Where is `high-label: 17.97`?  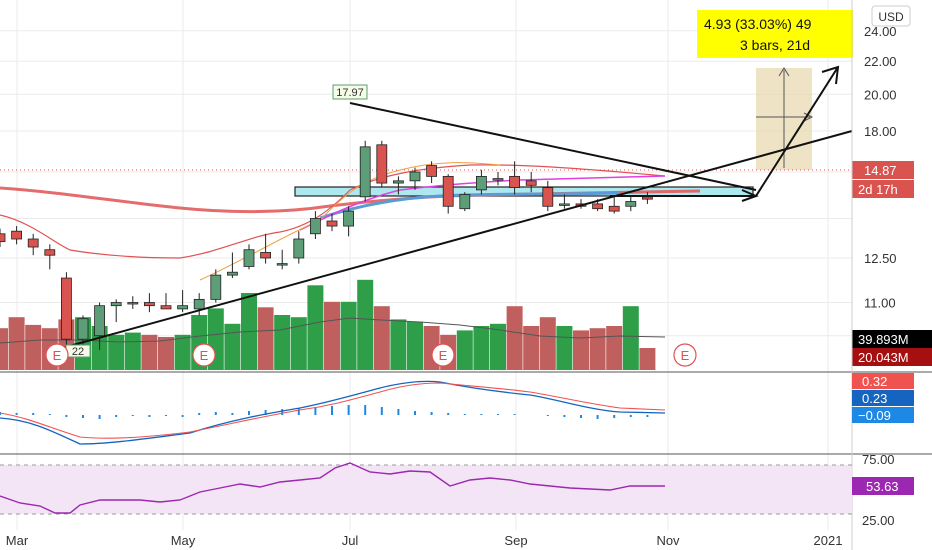 high-label: 17.97 is located at coordinates (350, 93).